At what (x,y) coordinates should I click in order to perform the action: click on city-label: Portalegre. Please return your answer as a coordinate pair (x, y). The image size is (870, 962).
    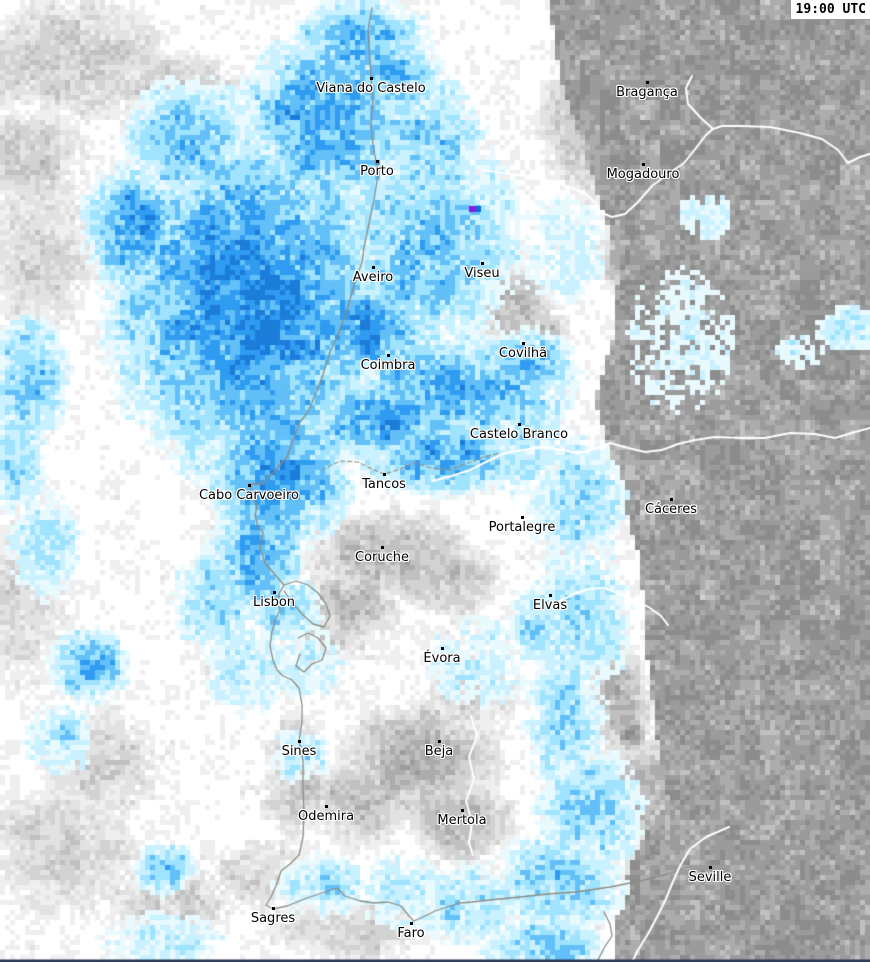
    Looking at the image, I should click on (522, 527).